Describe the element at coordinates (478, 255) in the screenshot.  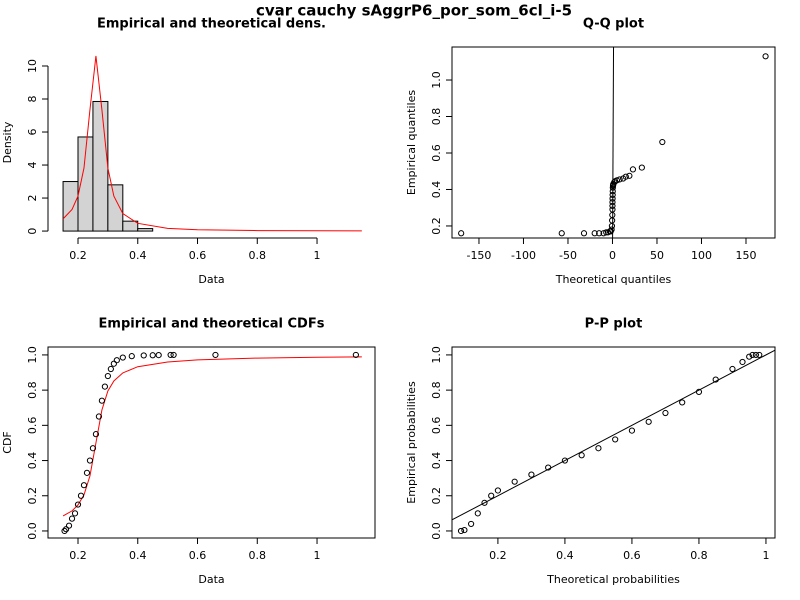
I see `x-tick-label: -150` at that location.